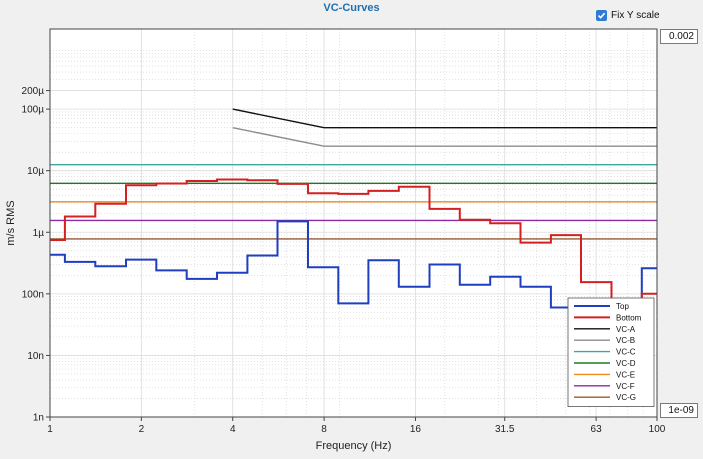 The height and width of the screenshot is (459, 703). What do you see at coordinates (505, 429) in the screenshot?
I see `x-tick-label: 31.5` at bounding box center [505, 429].